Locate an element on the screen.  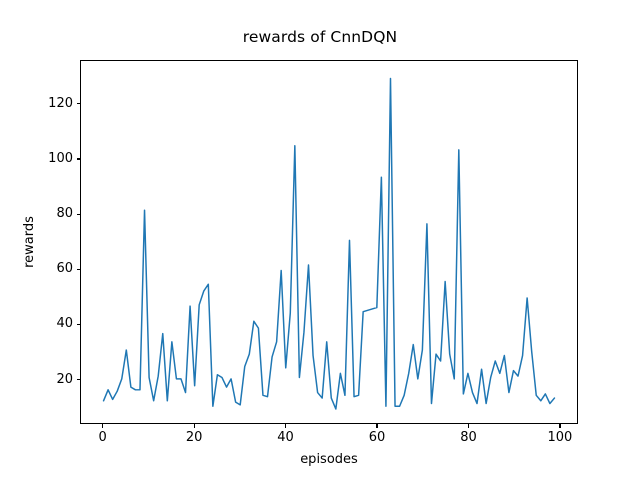
y-tick-label: 100 is located at coordinates (60, 158).